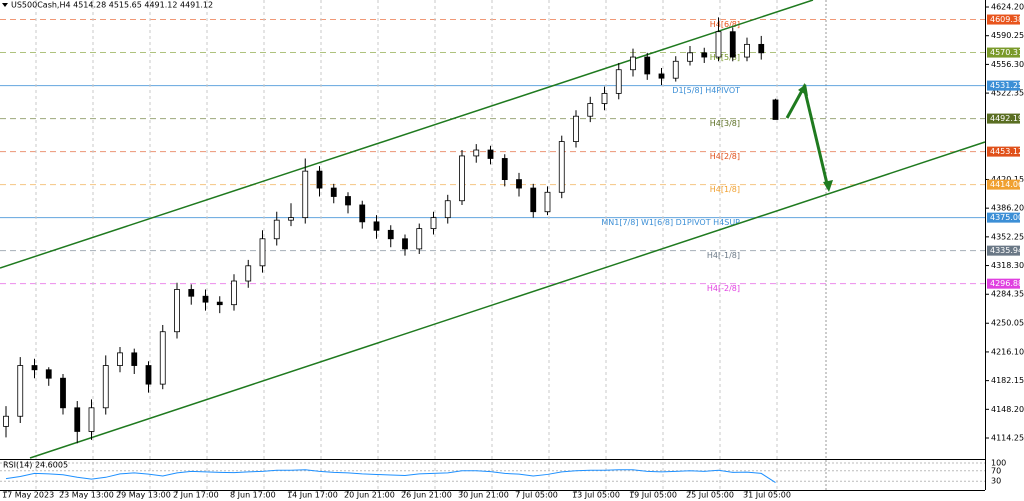 This screenshot has width=1024, height=501. I want to click on level-name: D1[5/8] H4PIVOT, so click(706, 90).